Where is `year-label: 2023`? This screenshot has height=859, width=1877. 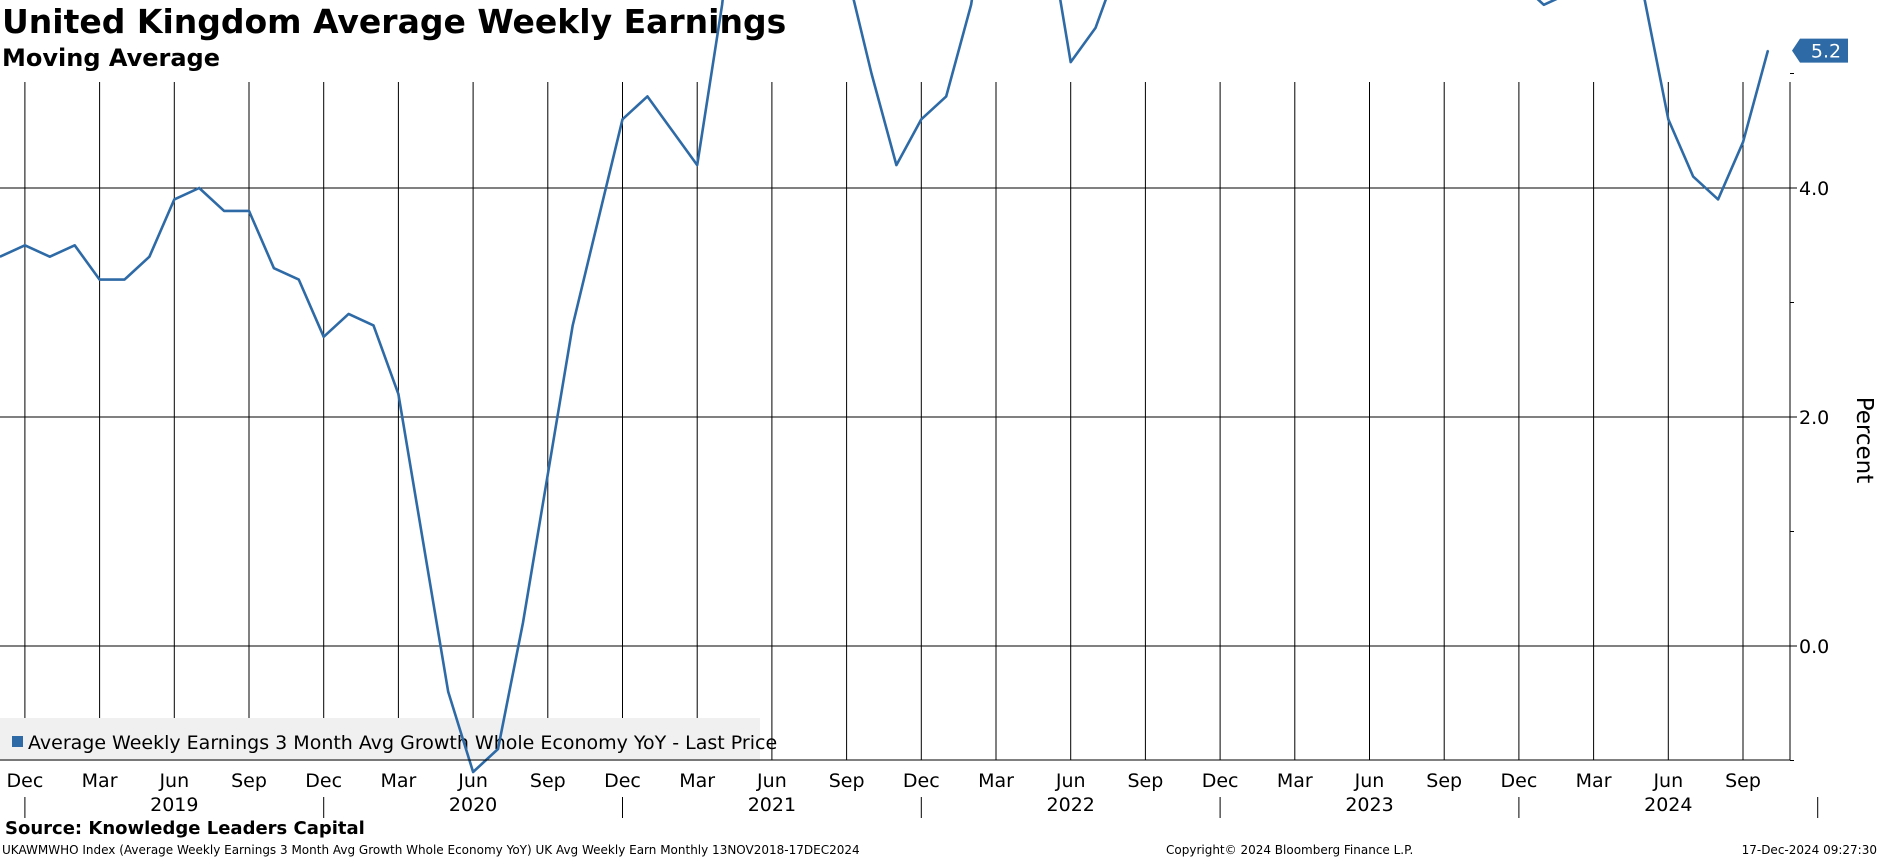 year-label: 2023 is located at coordinates (1369, 805).